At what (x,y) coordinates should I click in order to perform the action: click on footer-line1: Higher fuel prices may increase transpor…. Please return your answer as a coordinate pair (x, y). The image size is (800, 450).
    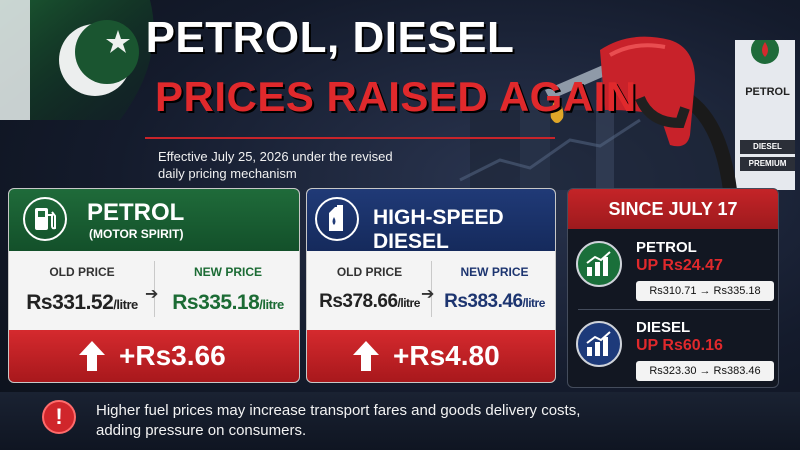
    Looking at the image, I should click on (338, 410).